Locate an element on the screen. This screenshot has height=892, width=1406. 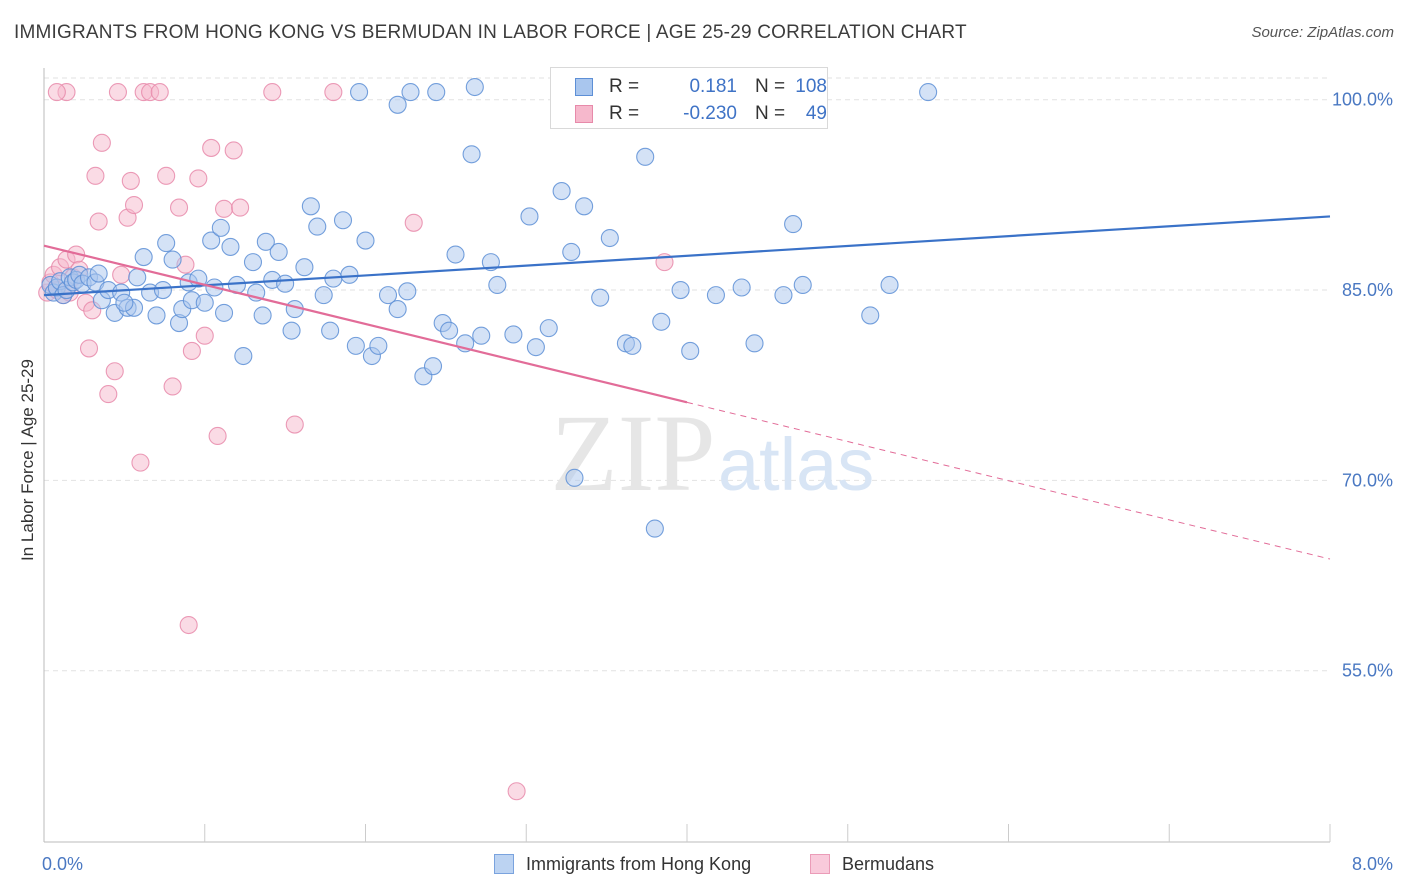
watermark: ZIP atlas is located at coordinates (713, 453).